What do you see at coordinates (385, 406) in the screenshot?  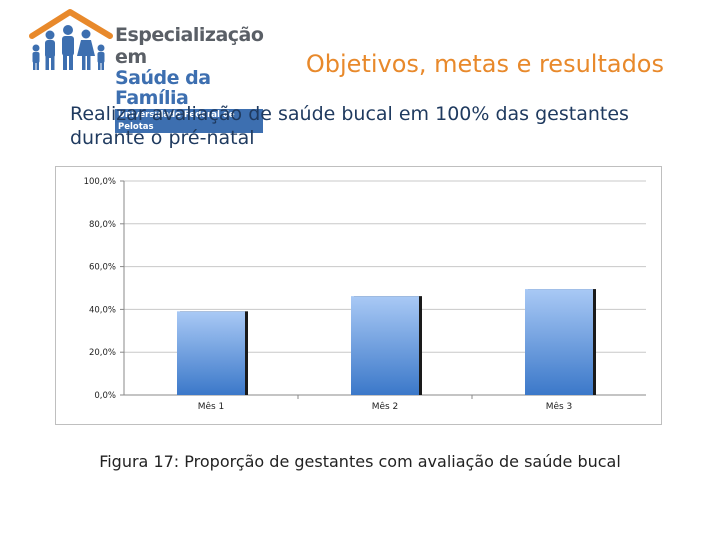 I see `x-category-label: Mês 2` at bounding box center [385, 406].